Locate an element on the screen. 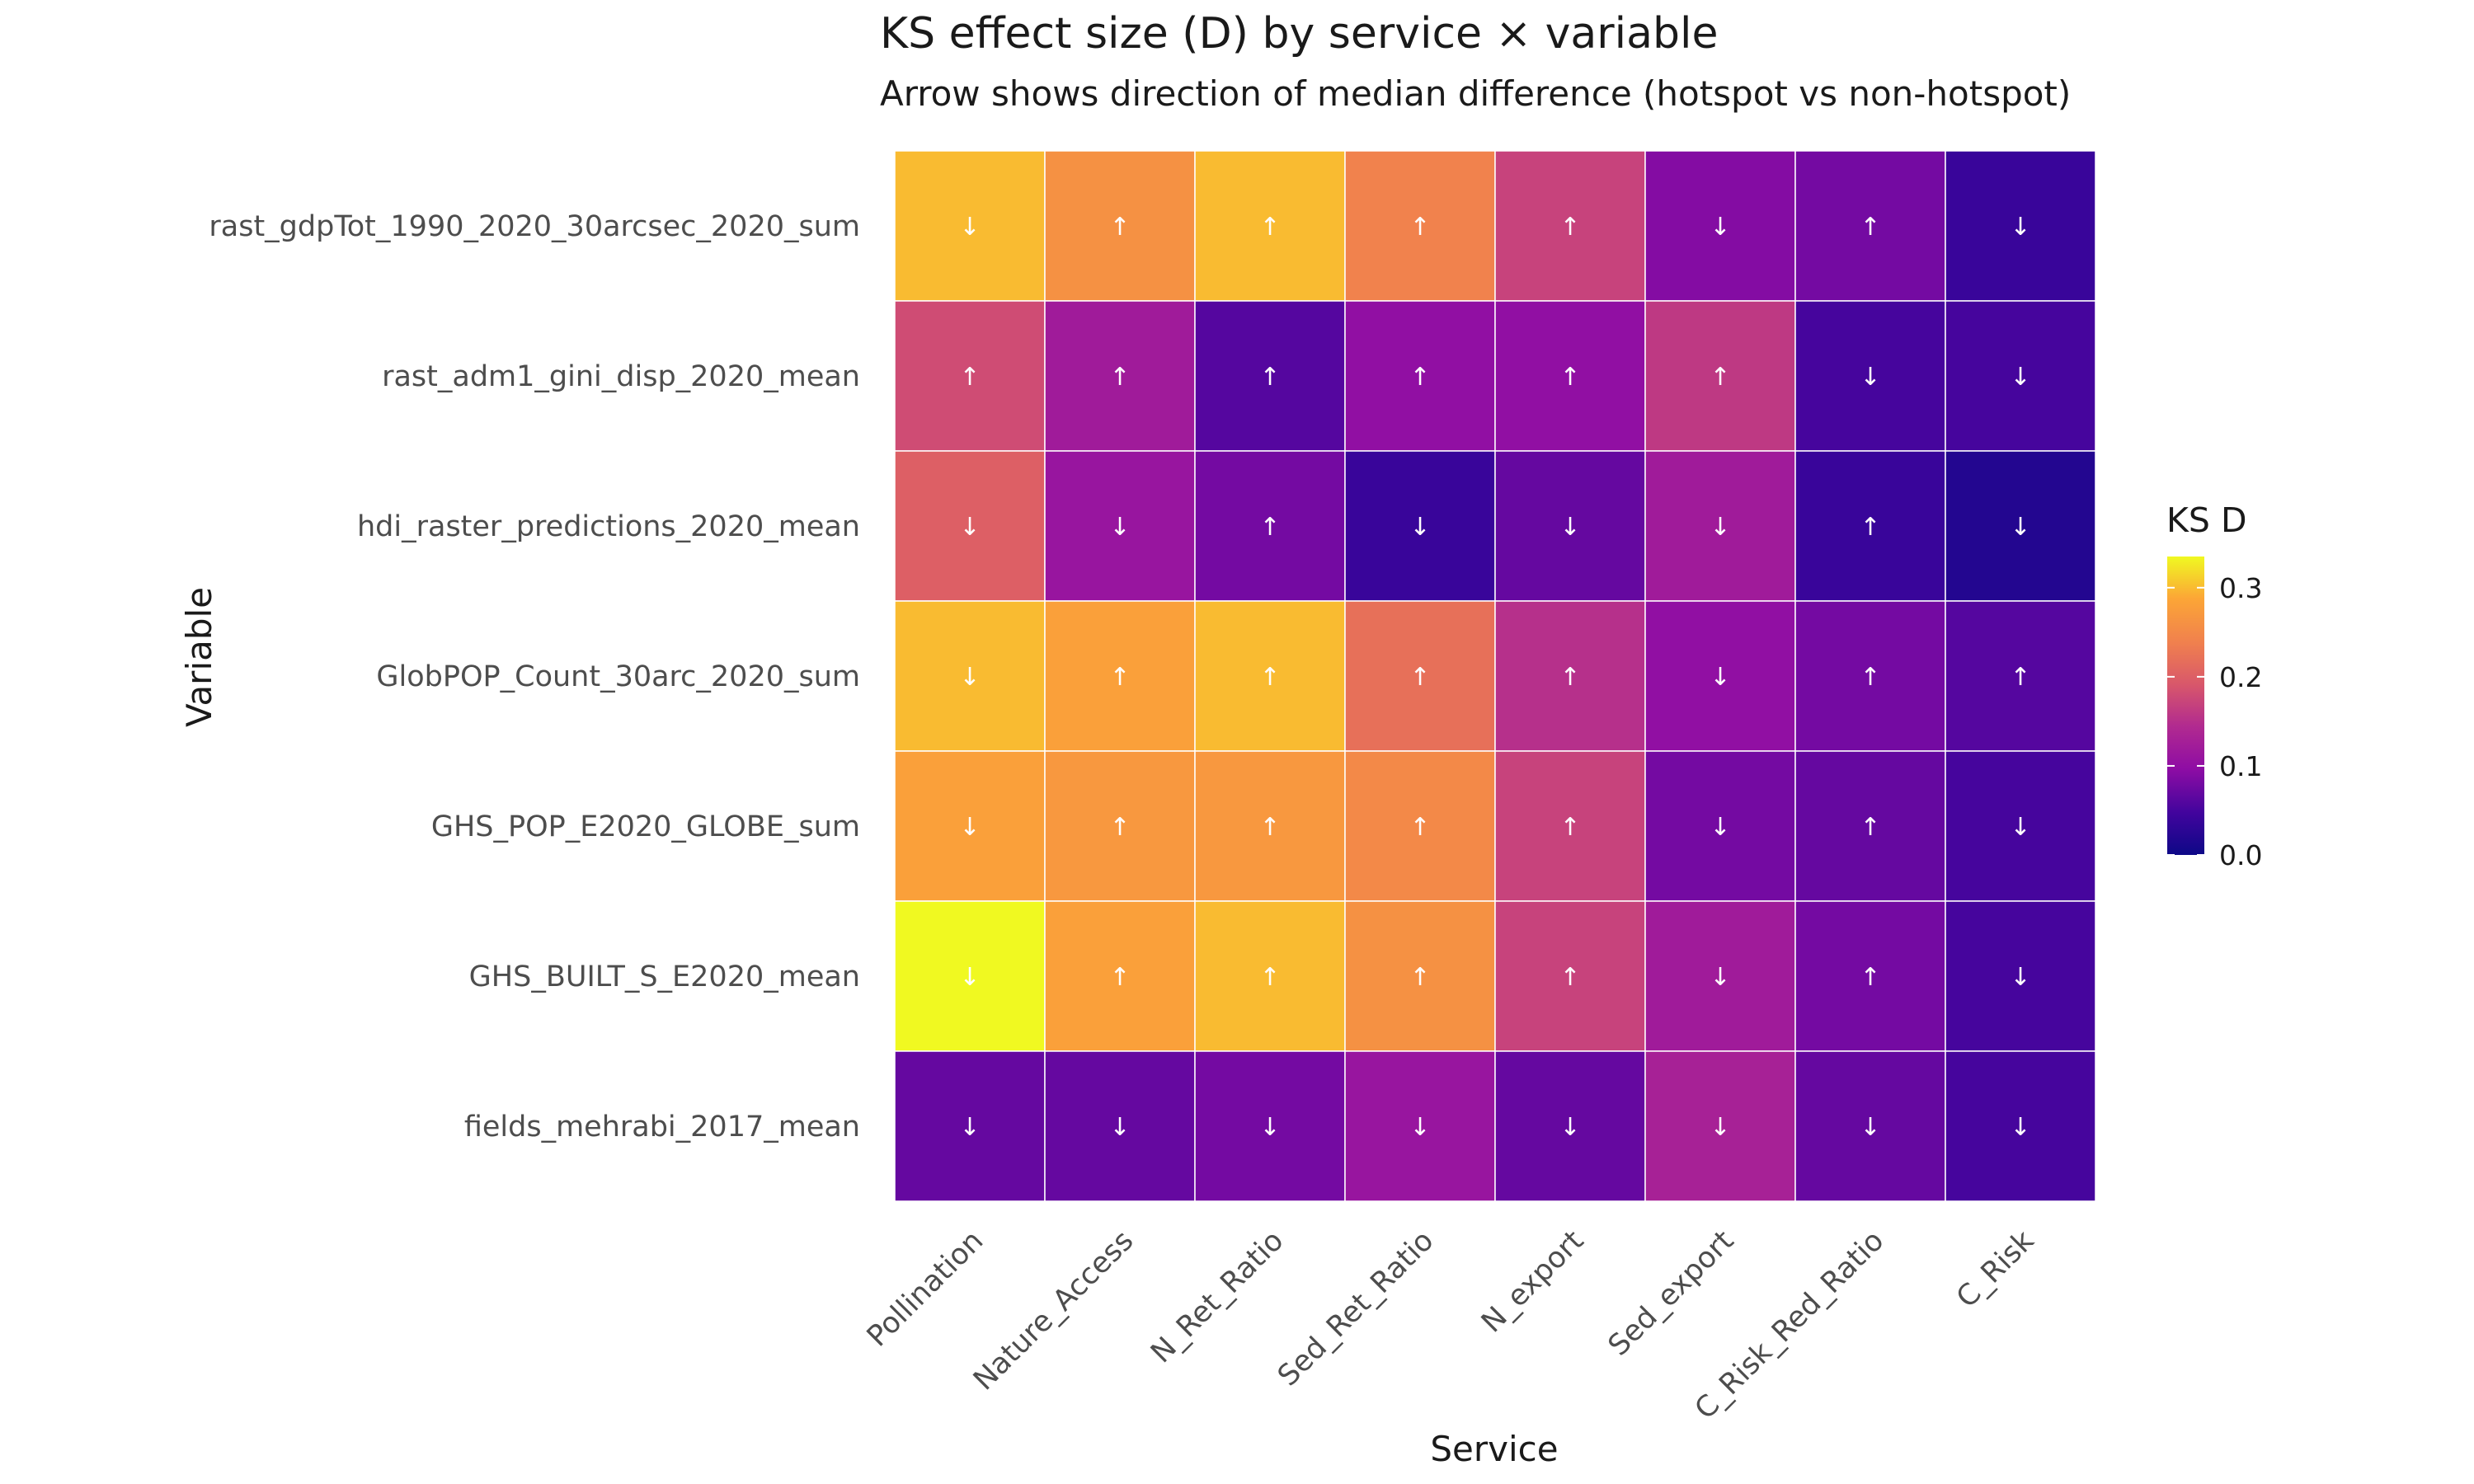  heatmap-cell-ghs-pop-e2020-globe-sum-n-ret-ratio is located at coordinates (1270, 826).